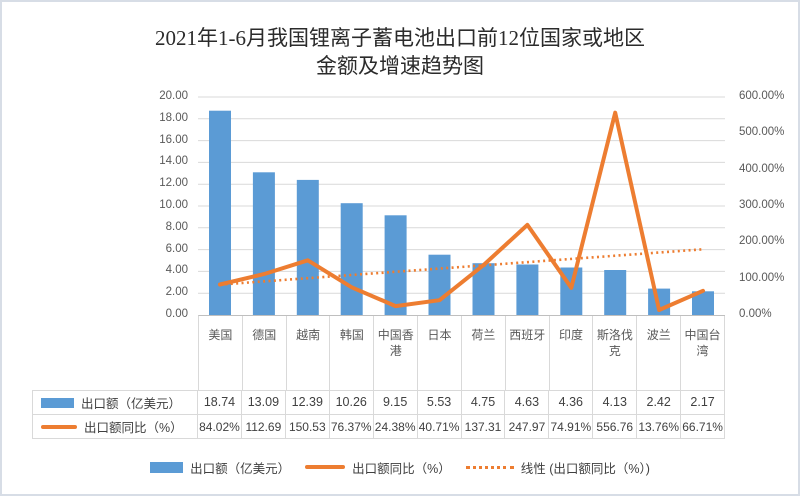  What do you see at coordinates (173, 205) in the screenshot?
I see `left-axis-tick: 10.00` at bounding box center [173, 205].